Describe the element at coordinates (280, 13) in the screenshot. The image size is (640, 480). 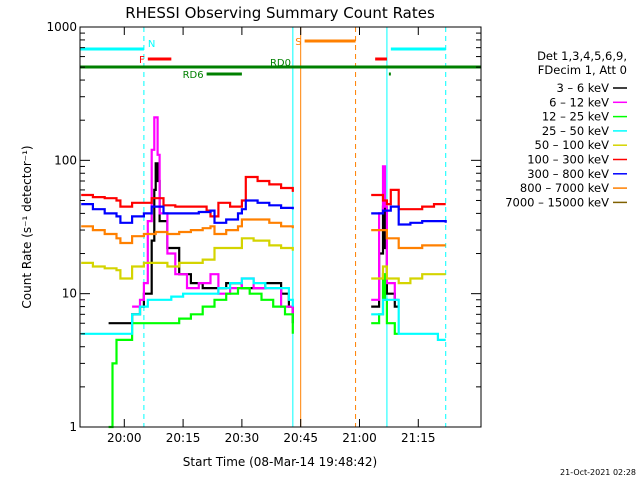
I see `chart-title: RHESSI Observing Summary Count Rates` at that location.